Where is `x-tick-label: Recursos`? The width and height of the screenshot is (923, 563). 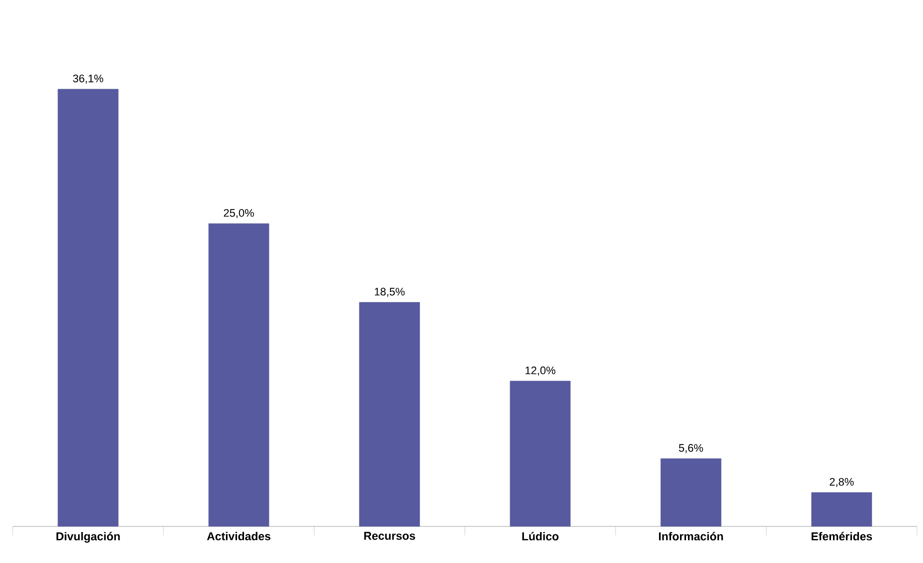
x-tick-label: Recursos is located at coordinates (390, 536).